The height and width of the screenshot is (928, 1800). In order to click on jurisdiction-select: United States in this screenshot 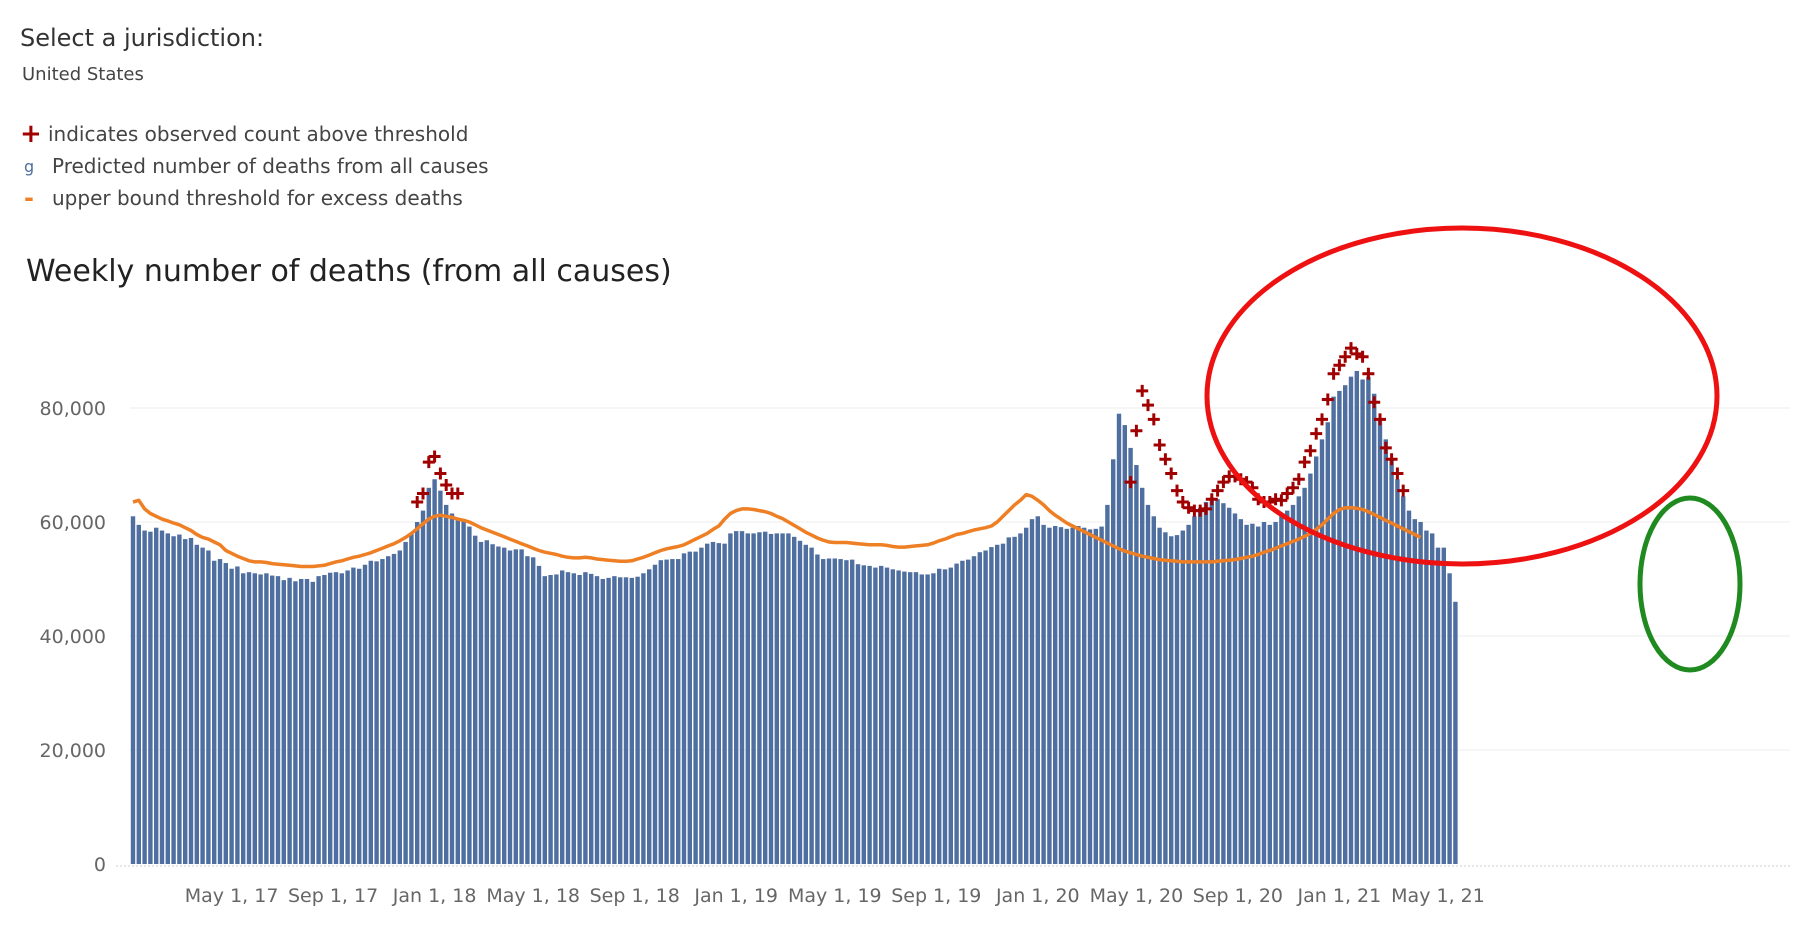, I will do `click(83, 74)`.